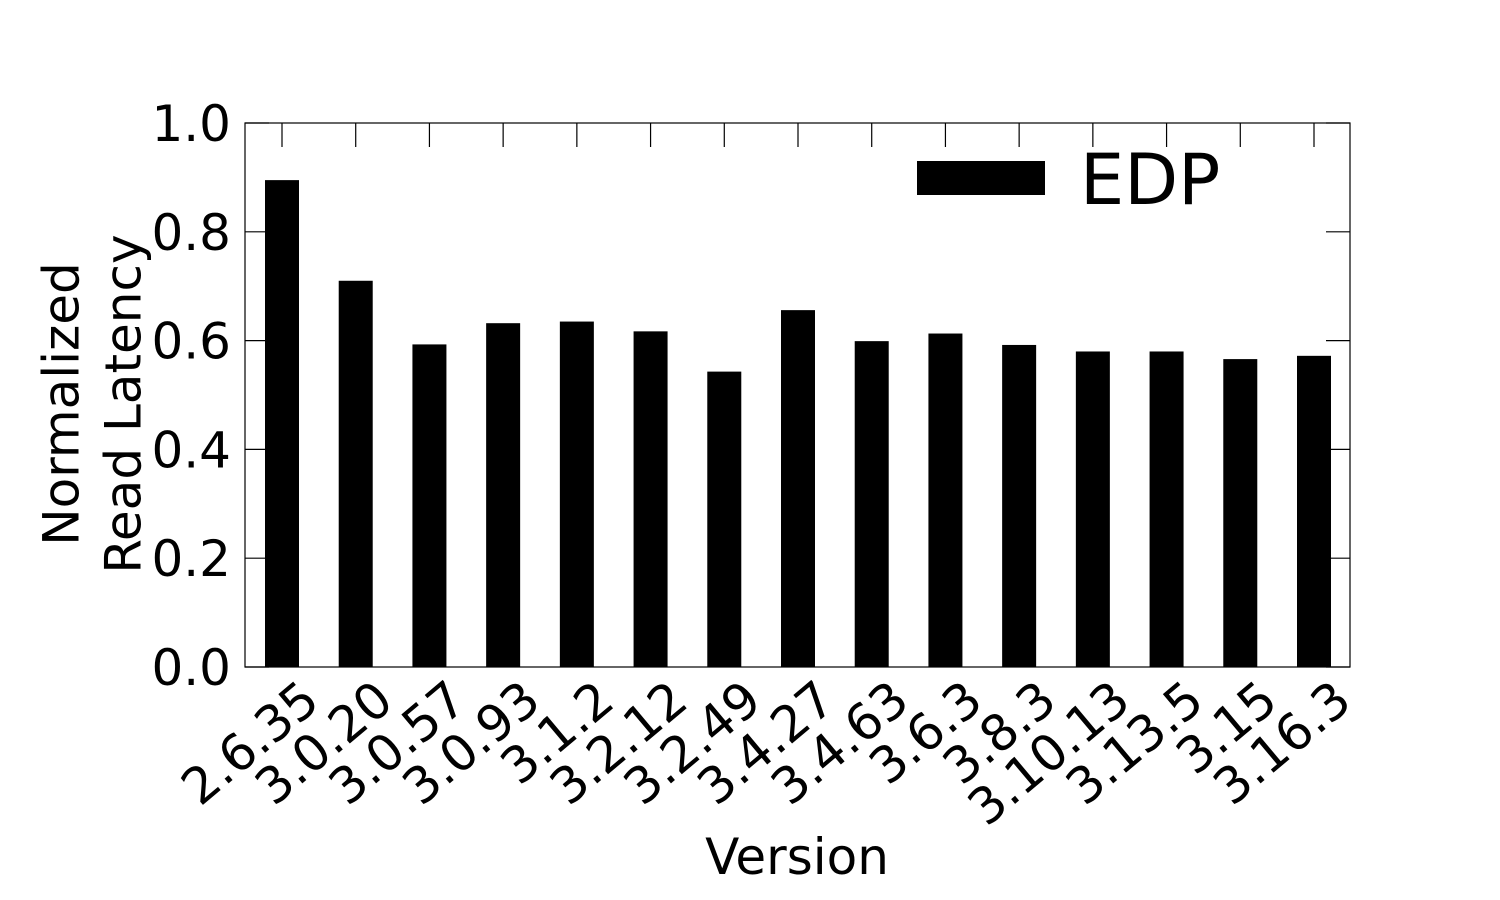 Image resolution: width=1500 pixels, height=900 pixels. I want to click on bar-3.15, so click(1240, 513).